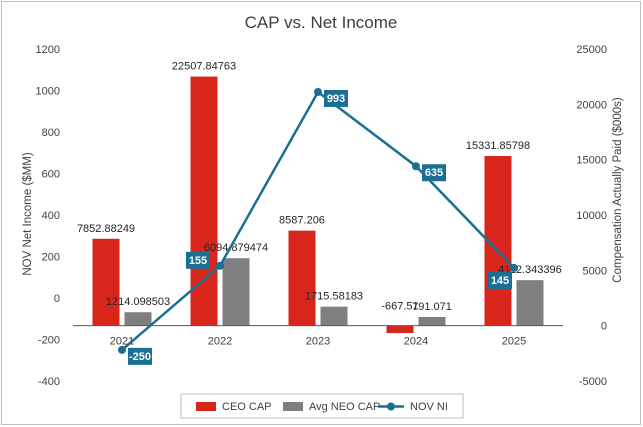 The height and width of the screenshot is (427, 643). What do you see at coordinates (51, 258) in the screenshot?
I see `left-tick-label: 200` at bounding box center [51, 258].